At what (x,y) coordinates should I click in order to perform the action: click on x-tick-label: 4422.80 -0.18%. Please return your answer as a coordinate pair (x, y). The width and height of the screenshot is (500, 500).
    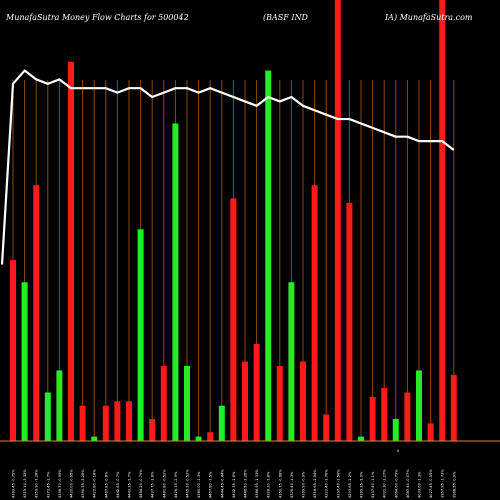
    Looking at the image, I should click on (95, 483).